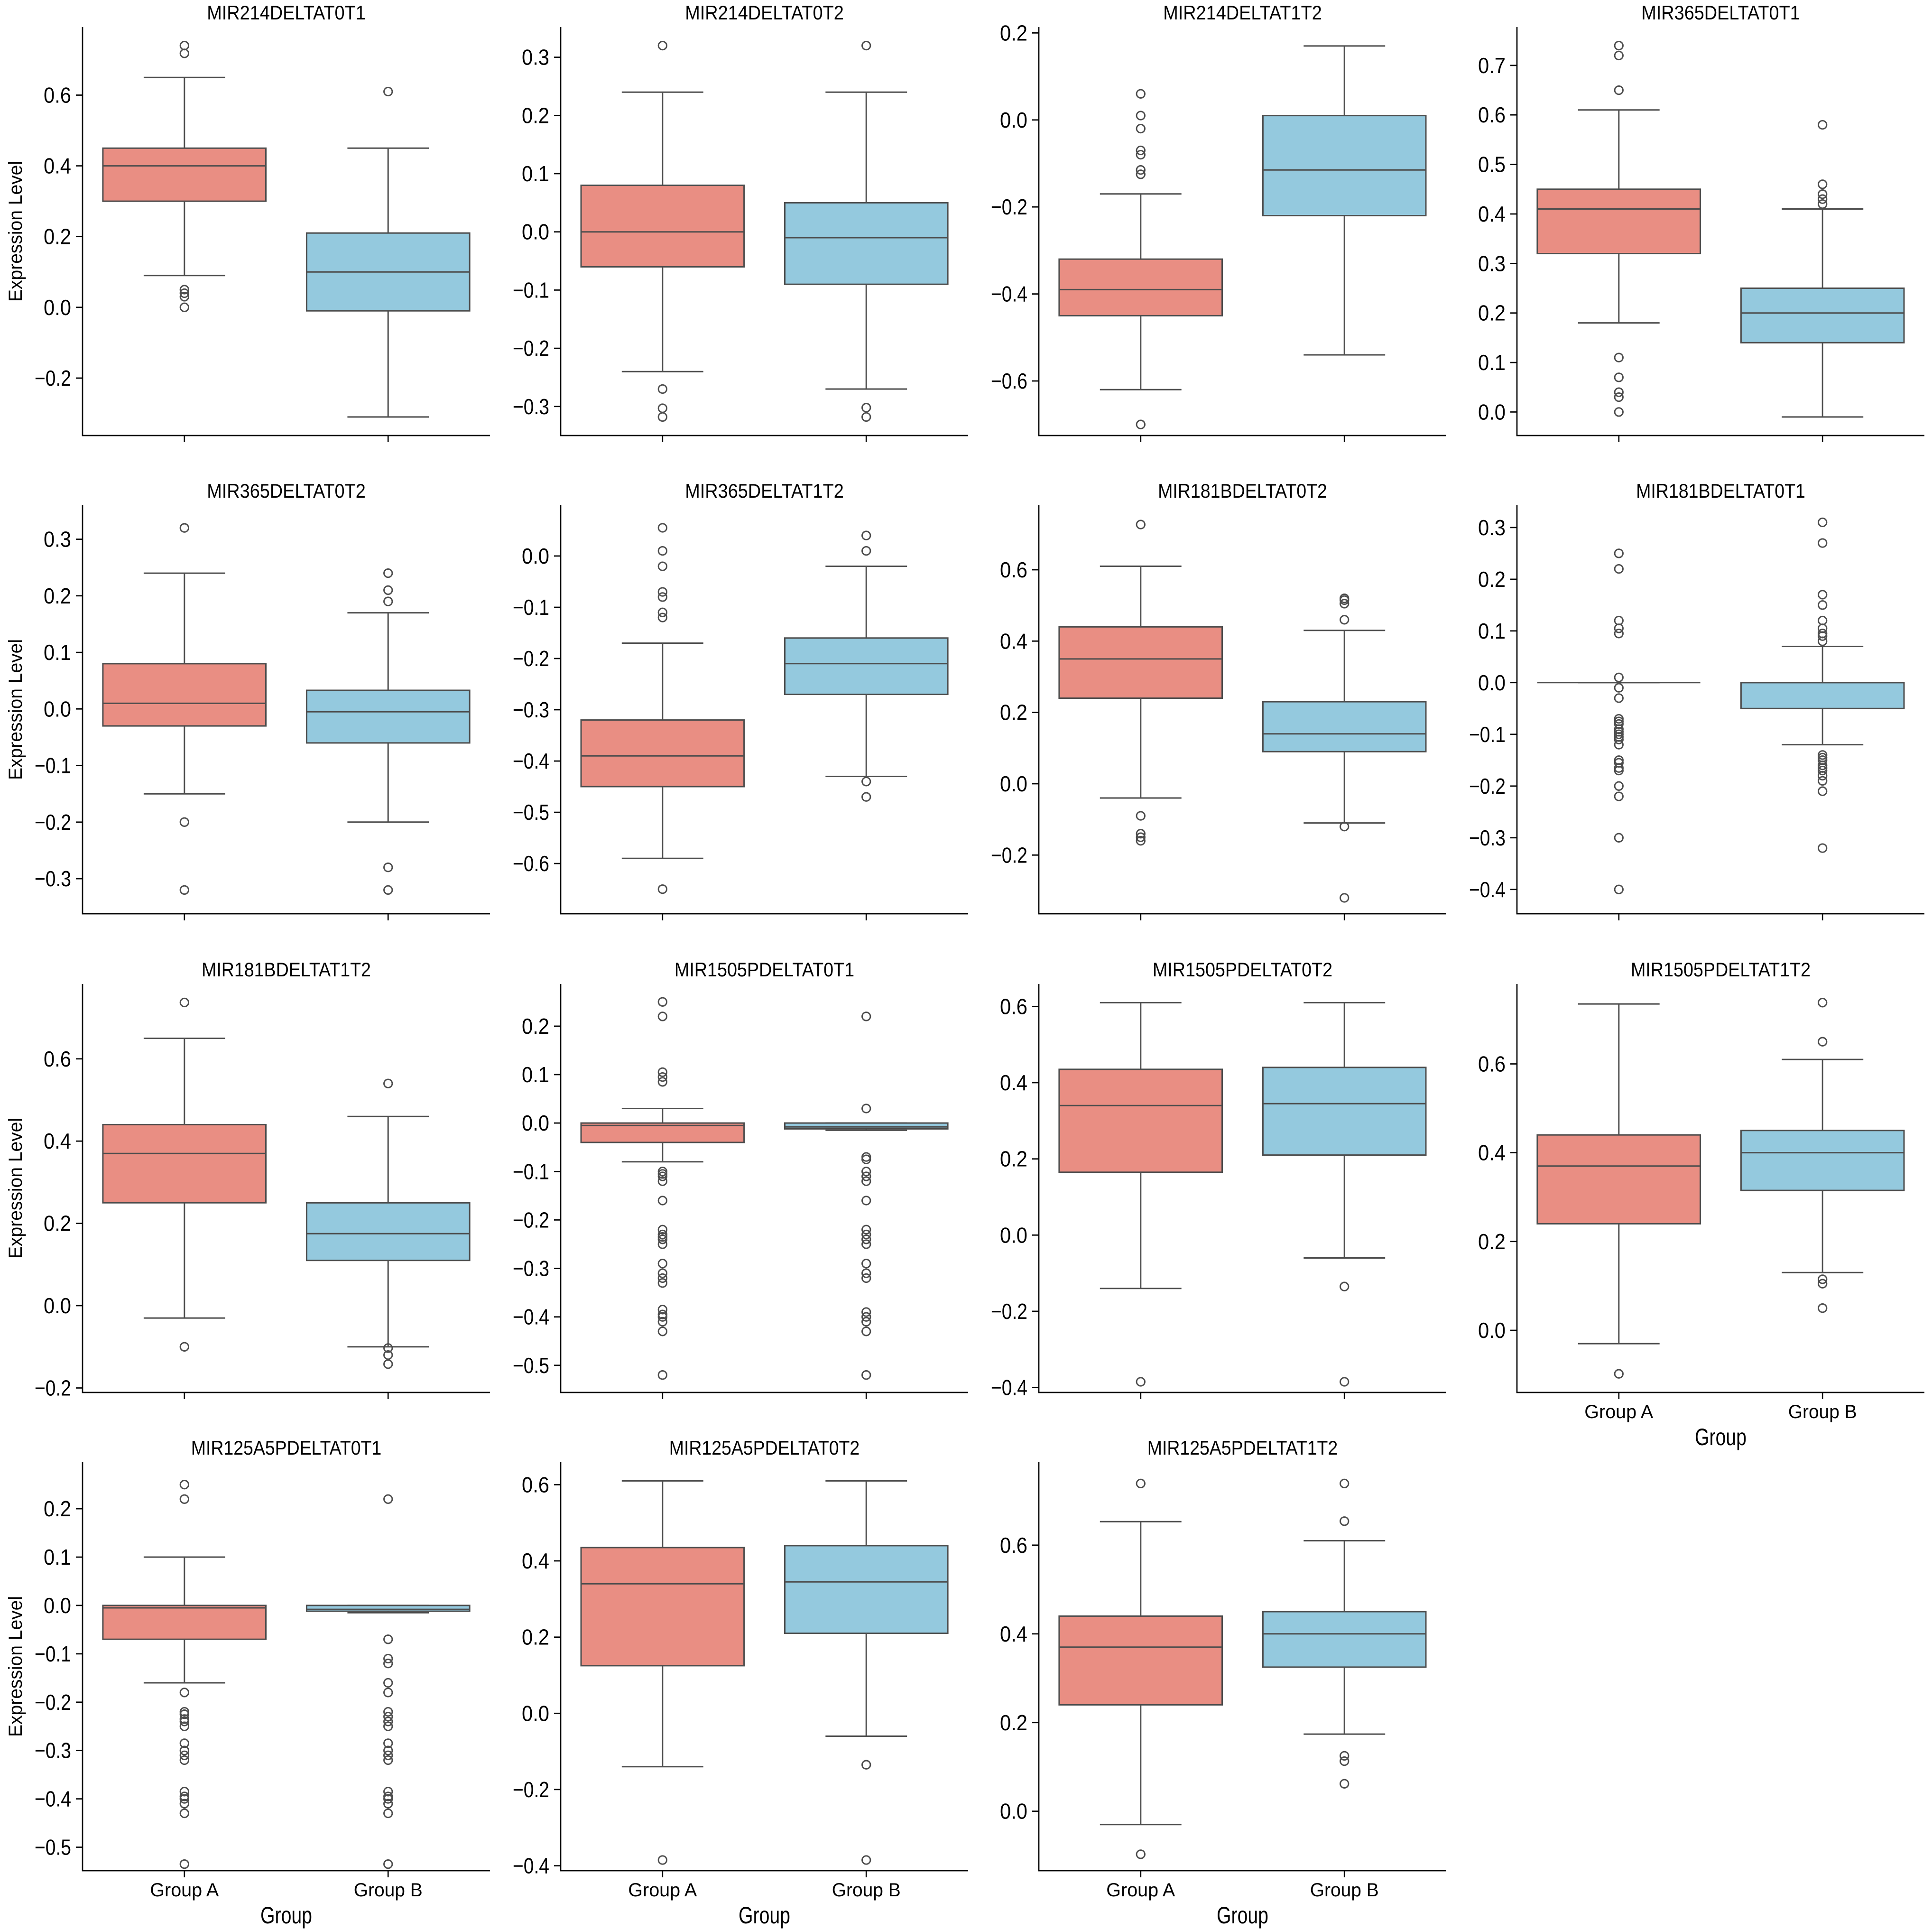 This screenshot has height=1930, width=1932. What do you see at coordinates (286, 1448) in the screenshot?
I see `svg-text: MIR125A5PDELTAT0T1` at bounding box center [286, 1448].